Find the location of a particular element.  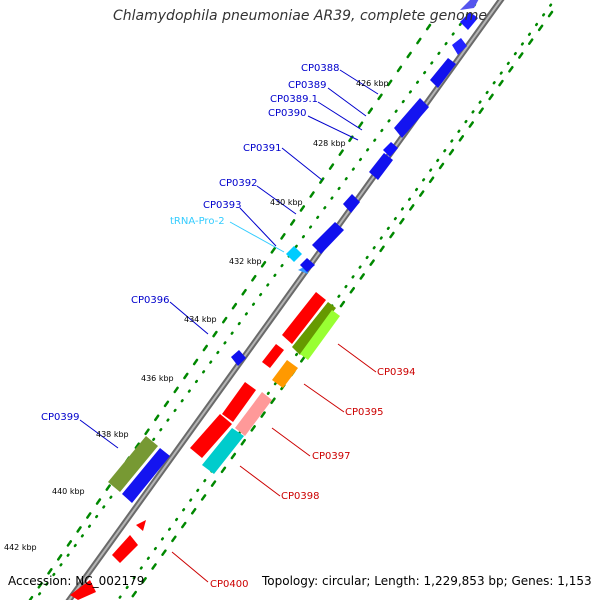

gene-arrow-cp0390 is located at coordinates (390, 149).